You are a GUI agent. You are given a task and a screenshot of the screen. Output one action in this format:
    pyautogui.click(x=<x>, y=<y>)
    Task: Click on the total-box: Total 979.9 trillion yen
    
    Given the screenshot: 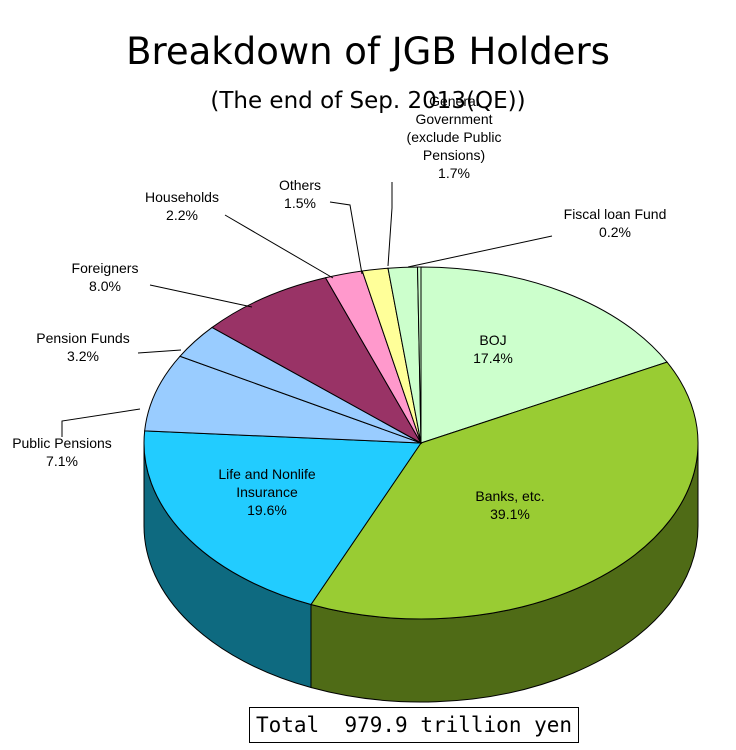 What is the action you would take?
    pyautogui.click(x=414, y=725)
    